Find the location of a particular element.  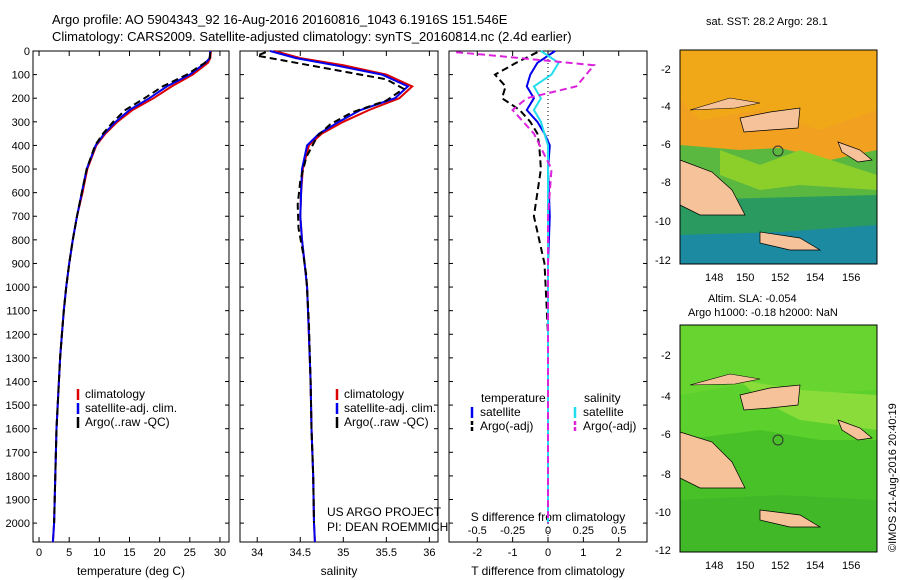

x-tick-label: -2 is located at coordinates (477, 553).